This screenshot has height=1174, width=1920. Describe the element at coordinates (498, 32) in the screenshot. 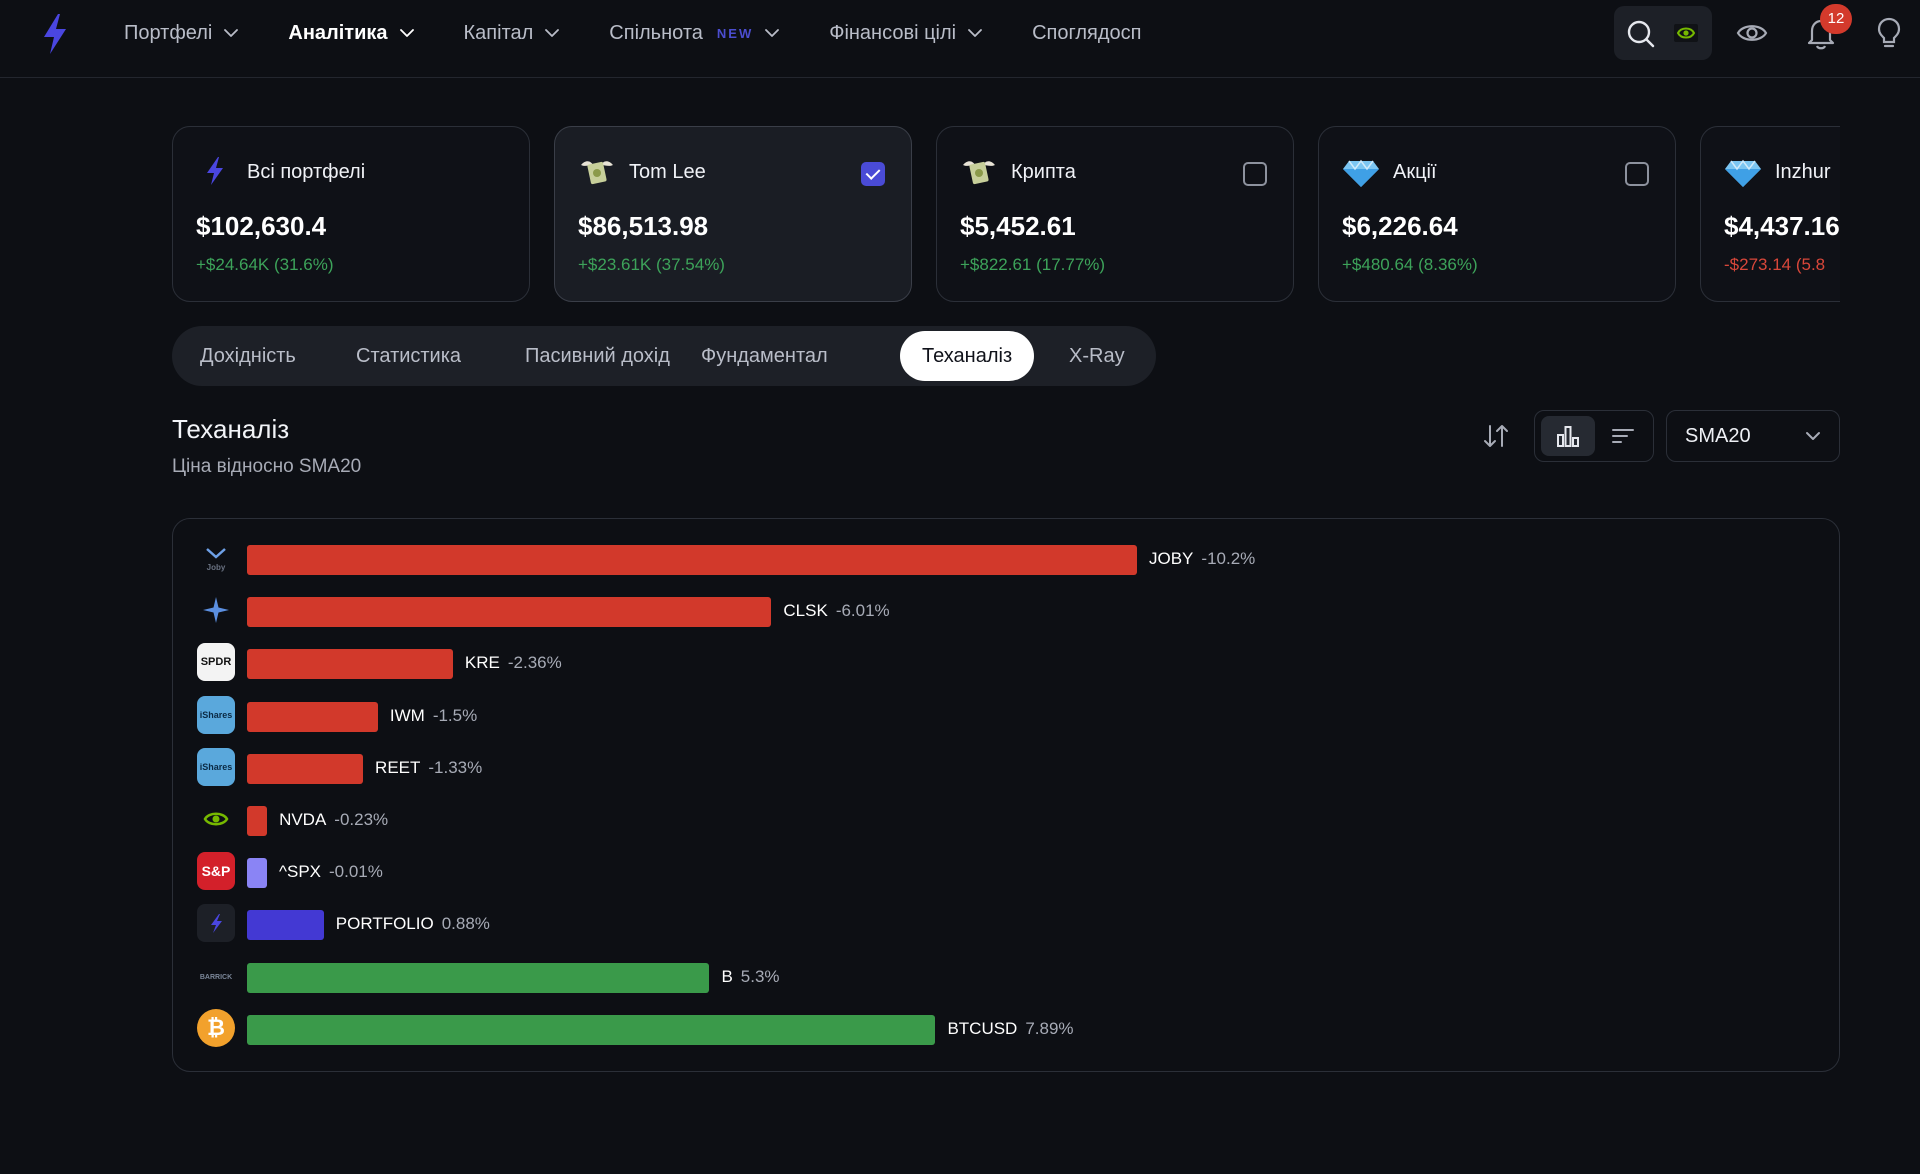

I see `nav-item-label: Капітал` at that location.